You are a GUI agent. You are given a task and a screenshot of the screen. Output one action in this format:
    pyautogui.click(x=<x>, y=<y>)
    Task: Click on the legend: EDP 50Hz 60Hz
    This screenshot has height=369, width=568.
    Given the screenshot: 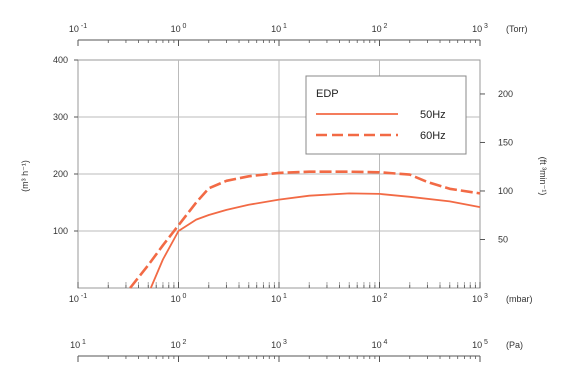 What is the action you would take?
    pyautogui.click(x=386, y=115)
    